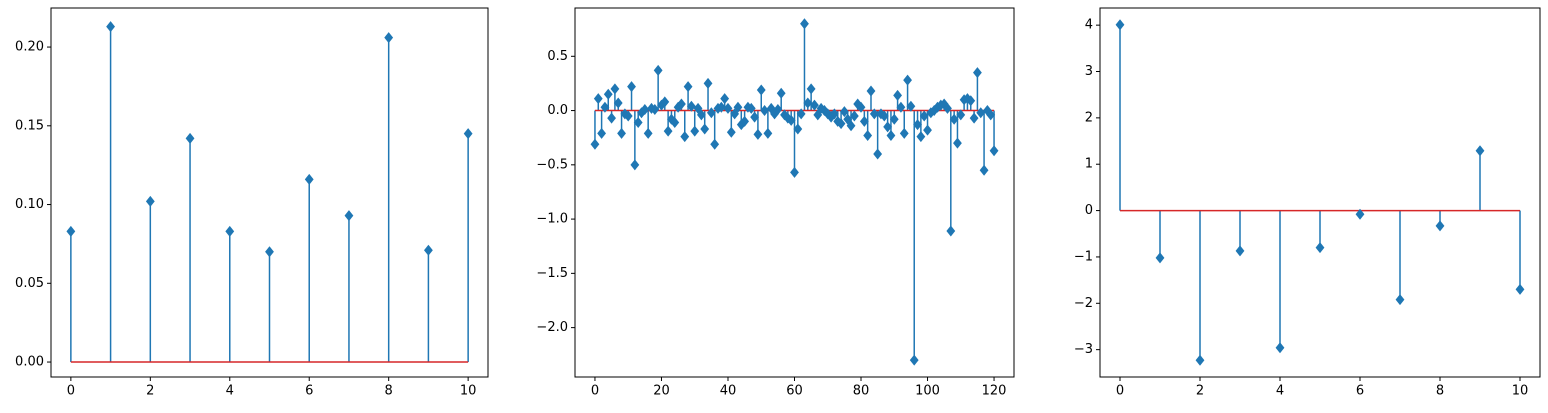  I want to click on y-tick-label: −0.5, so click(552, 164).